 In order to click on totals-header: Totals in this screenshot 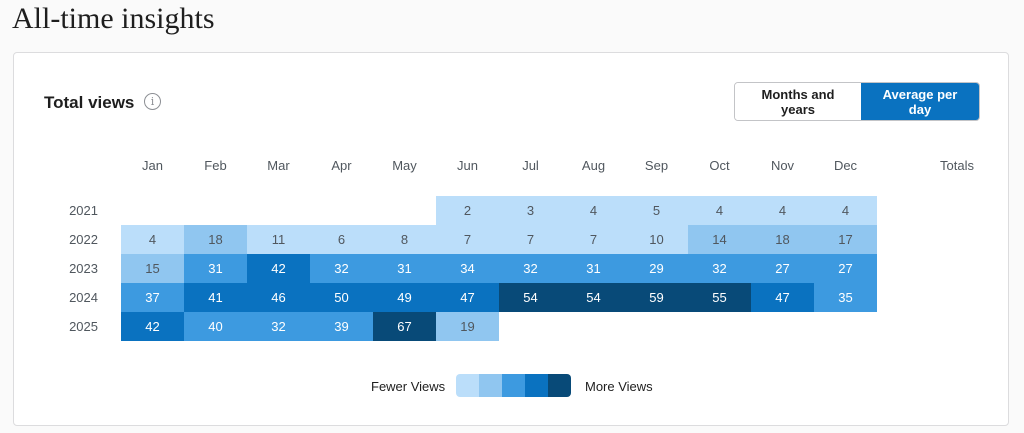, I will do `click(957, 165)`.